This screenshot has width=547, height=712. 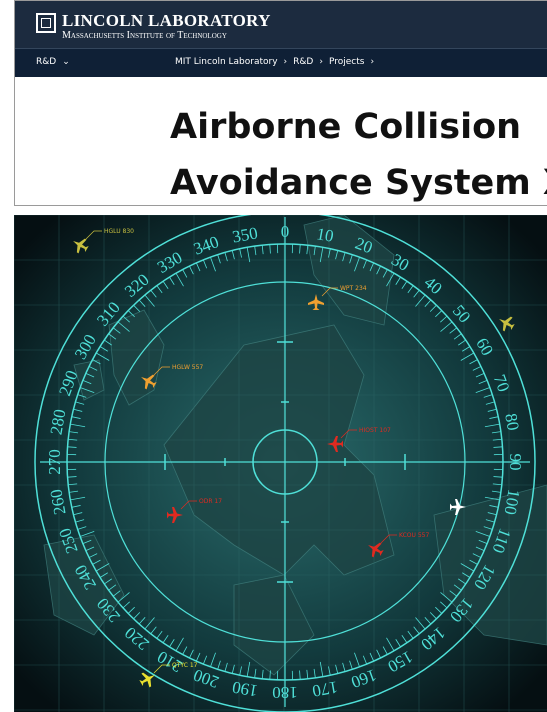 What do you see at coordinates (53, 62) in the screenshot?
I see `menu-button: R&D` at bounding box center [53, 62].